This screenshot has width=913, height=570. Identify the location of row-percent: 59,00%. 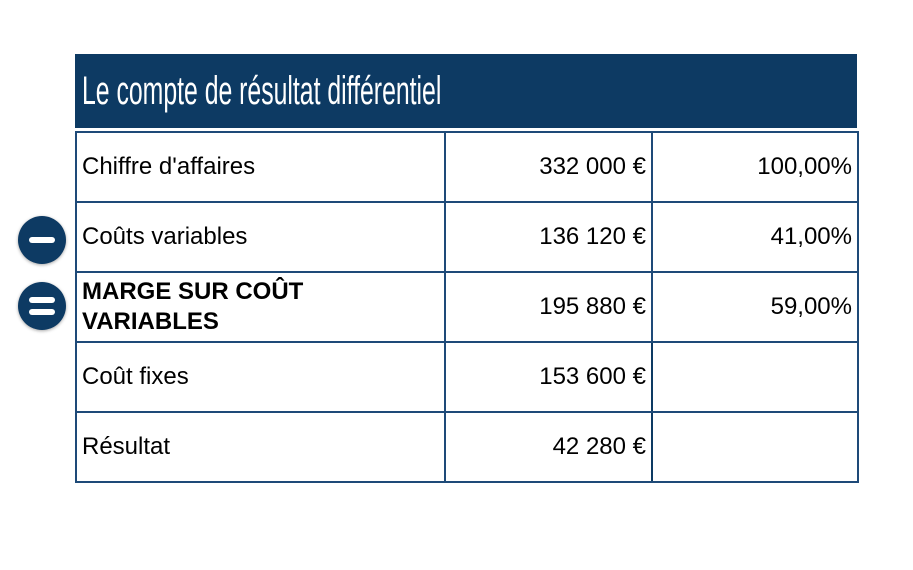
(755, 307).